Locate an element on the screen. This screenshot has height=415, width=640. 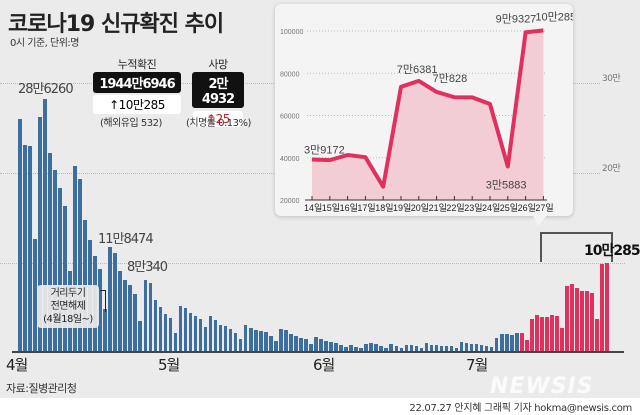
inset-area is located at coordinates (428, 115).